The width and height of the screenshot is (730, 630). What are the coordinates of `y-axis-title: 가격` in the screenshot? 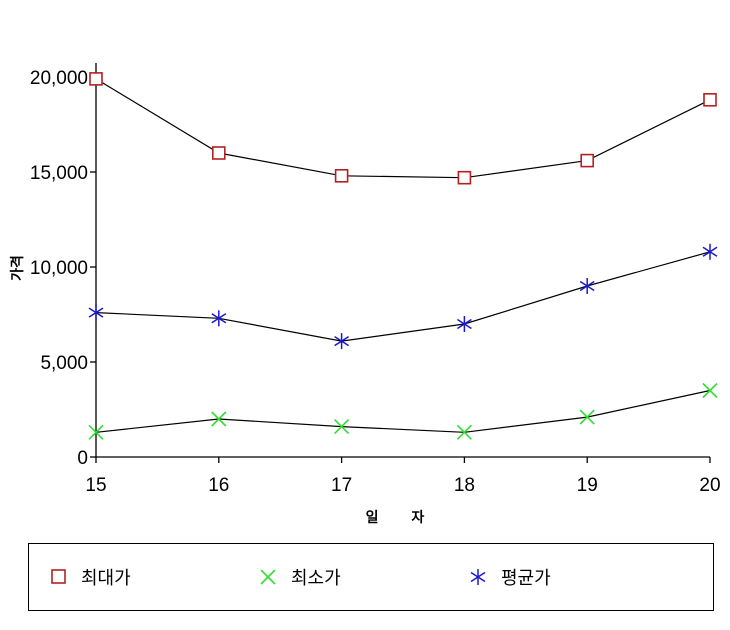 It's located at (17, 268).